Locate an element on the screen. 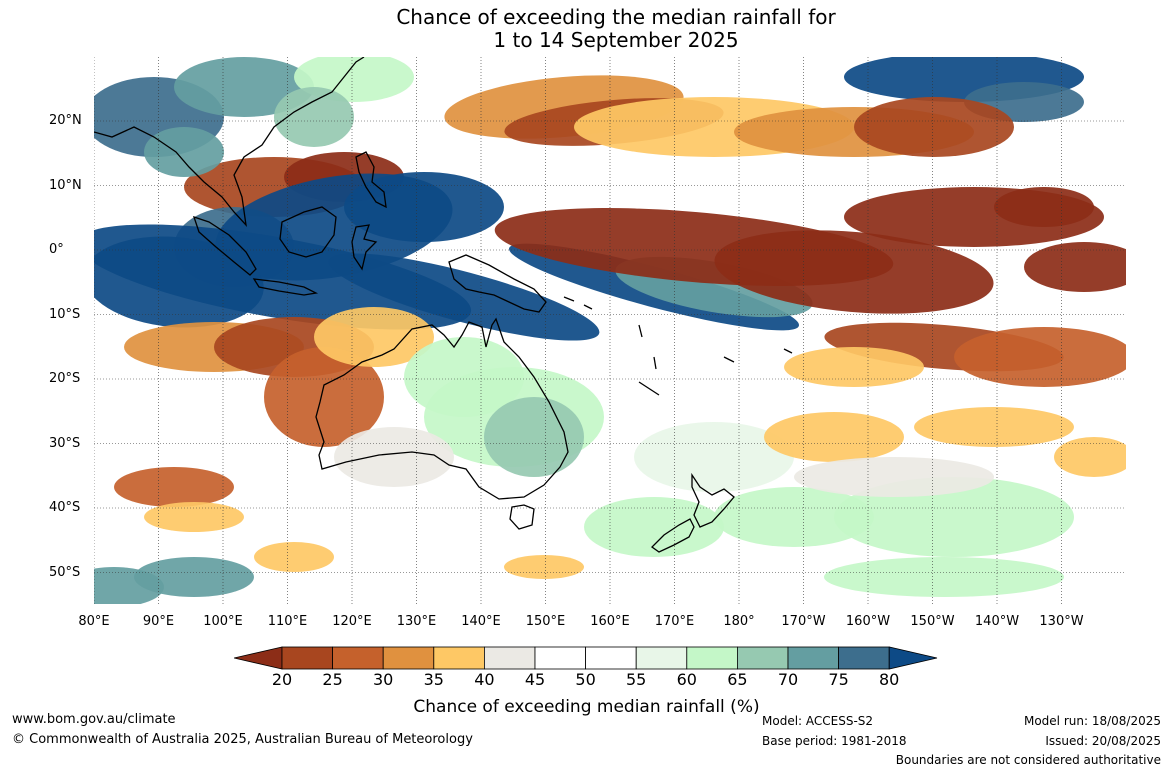 The image size is (1173, 770). longitude-label: 150°E is located at coordinates (545, 621).